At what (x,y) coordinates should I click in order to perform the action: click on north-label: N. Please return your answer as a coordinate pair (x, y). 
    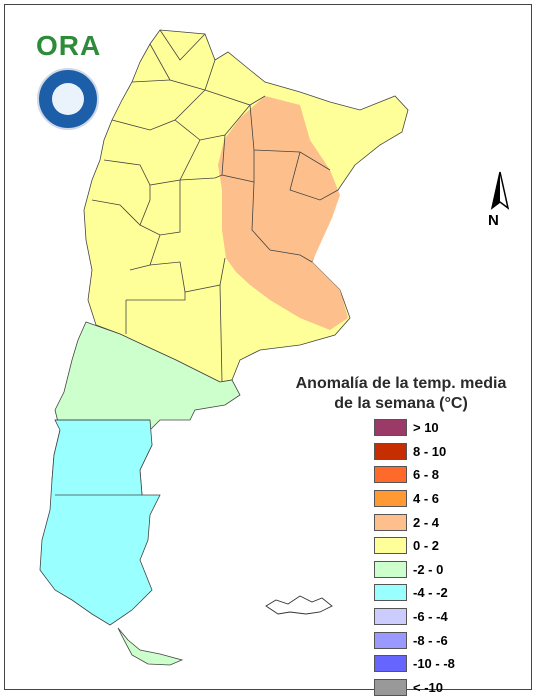
    Looking at the image, I should click on (493, 220).